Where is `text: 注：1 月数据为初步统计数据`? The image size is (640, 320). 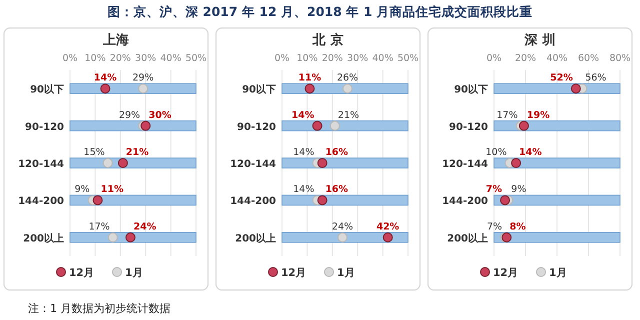 text: 注：1 月数据为初步统计数据 is located at coordinates (99, 308).